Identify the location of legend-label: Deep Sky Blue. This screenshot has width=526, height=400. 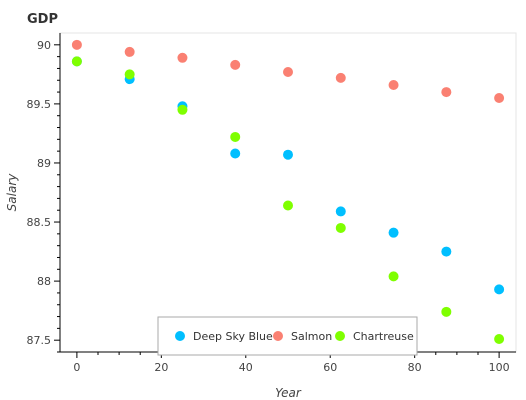
(233, 336).